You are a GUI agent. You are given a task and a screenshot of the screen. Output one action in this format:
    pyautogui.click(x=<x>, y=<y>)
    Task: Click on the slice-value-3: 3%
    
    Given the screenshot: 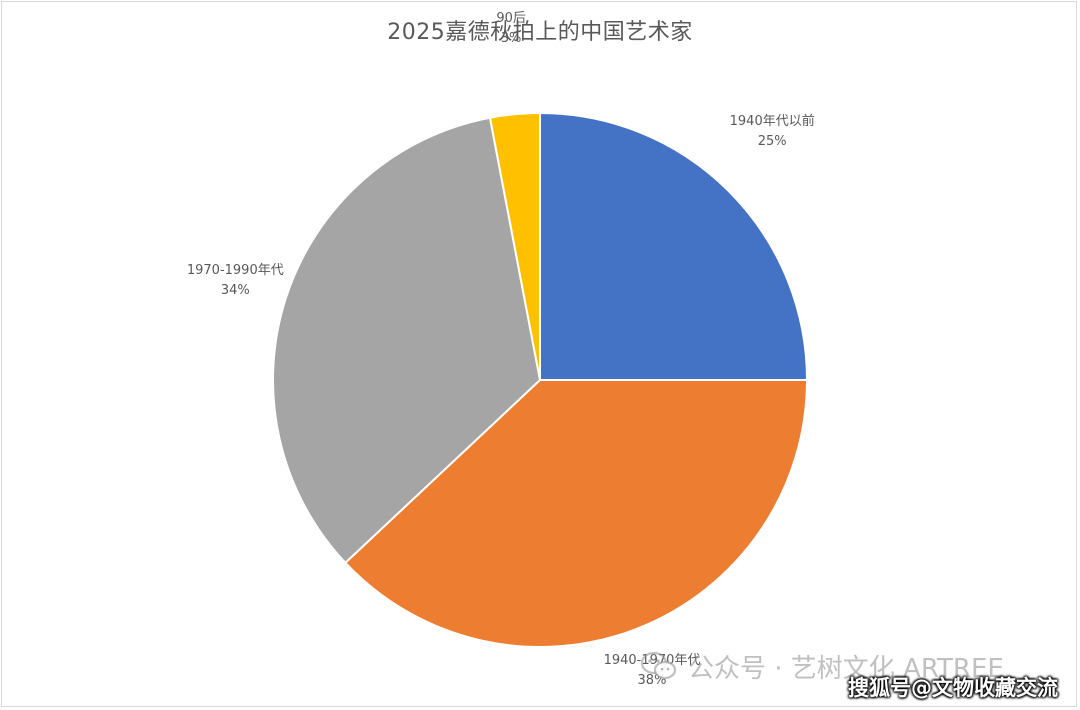 What is the action you would take?
    pyautogui.click(x=511, y=39)
    